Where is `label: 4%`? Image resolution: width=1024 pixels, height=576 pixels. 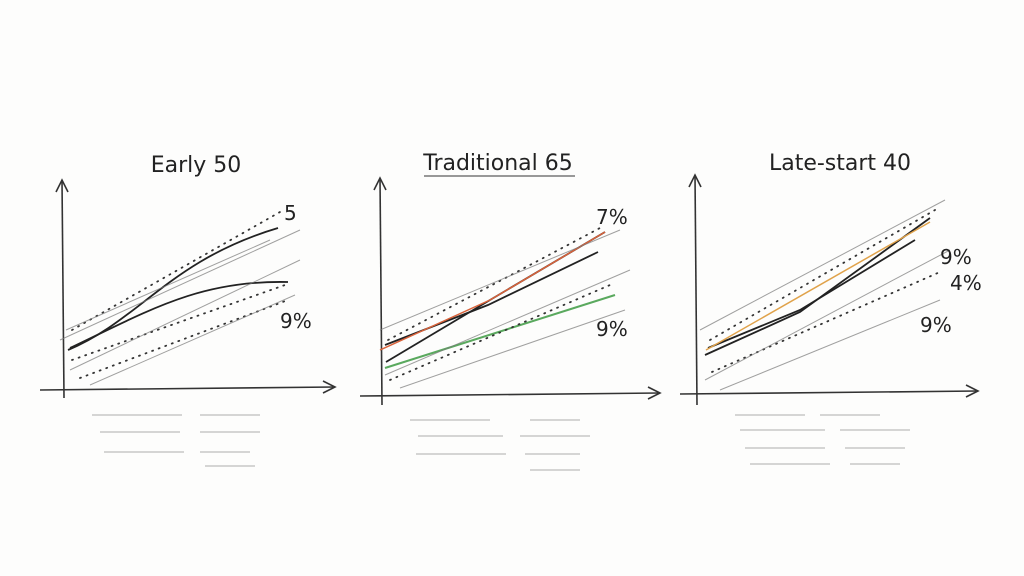 label: 4% is located at coordinates (966, 283).